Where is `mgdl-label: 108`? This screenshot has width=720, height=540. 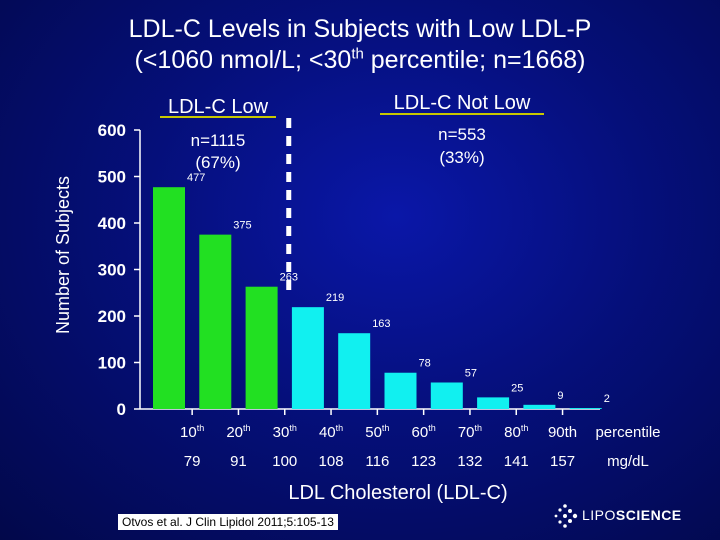 mgdl-label: 108 is located at coordinates (331, 461).